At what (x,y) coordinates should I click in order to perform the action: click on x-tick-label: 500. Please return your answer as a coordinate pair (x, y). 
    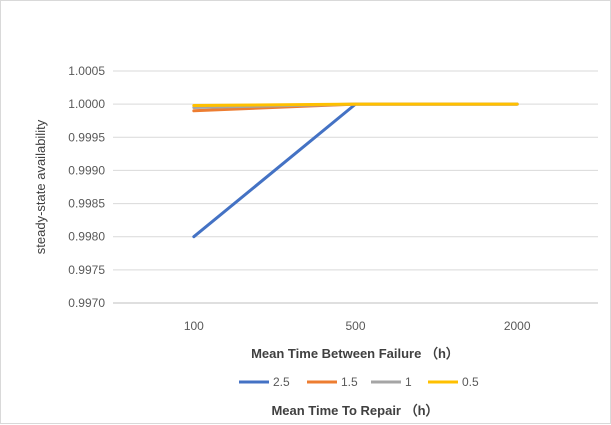
    Looking at the image, I should click on (355, 326).